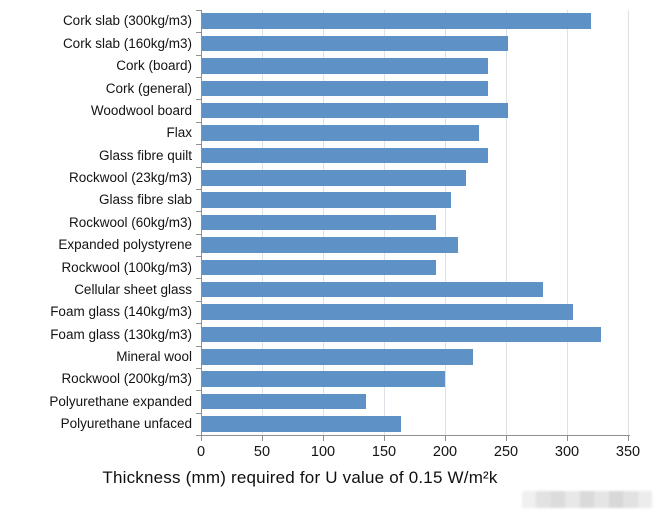 This screenshot has height=519, width=655. I want to click on category-label: Glass fibre quilt, so click(145, 155).